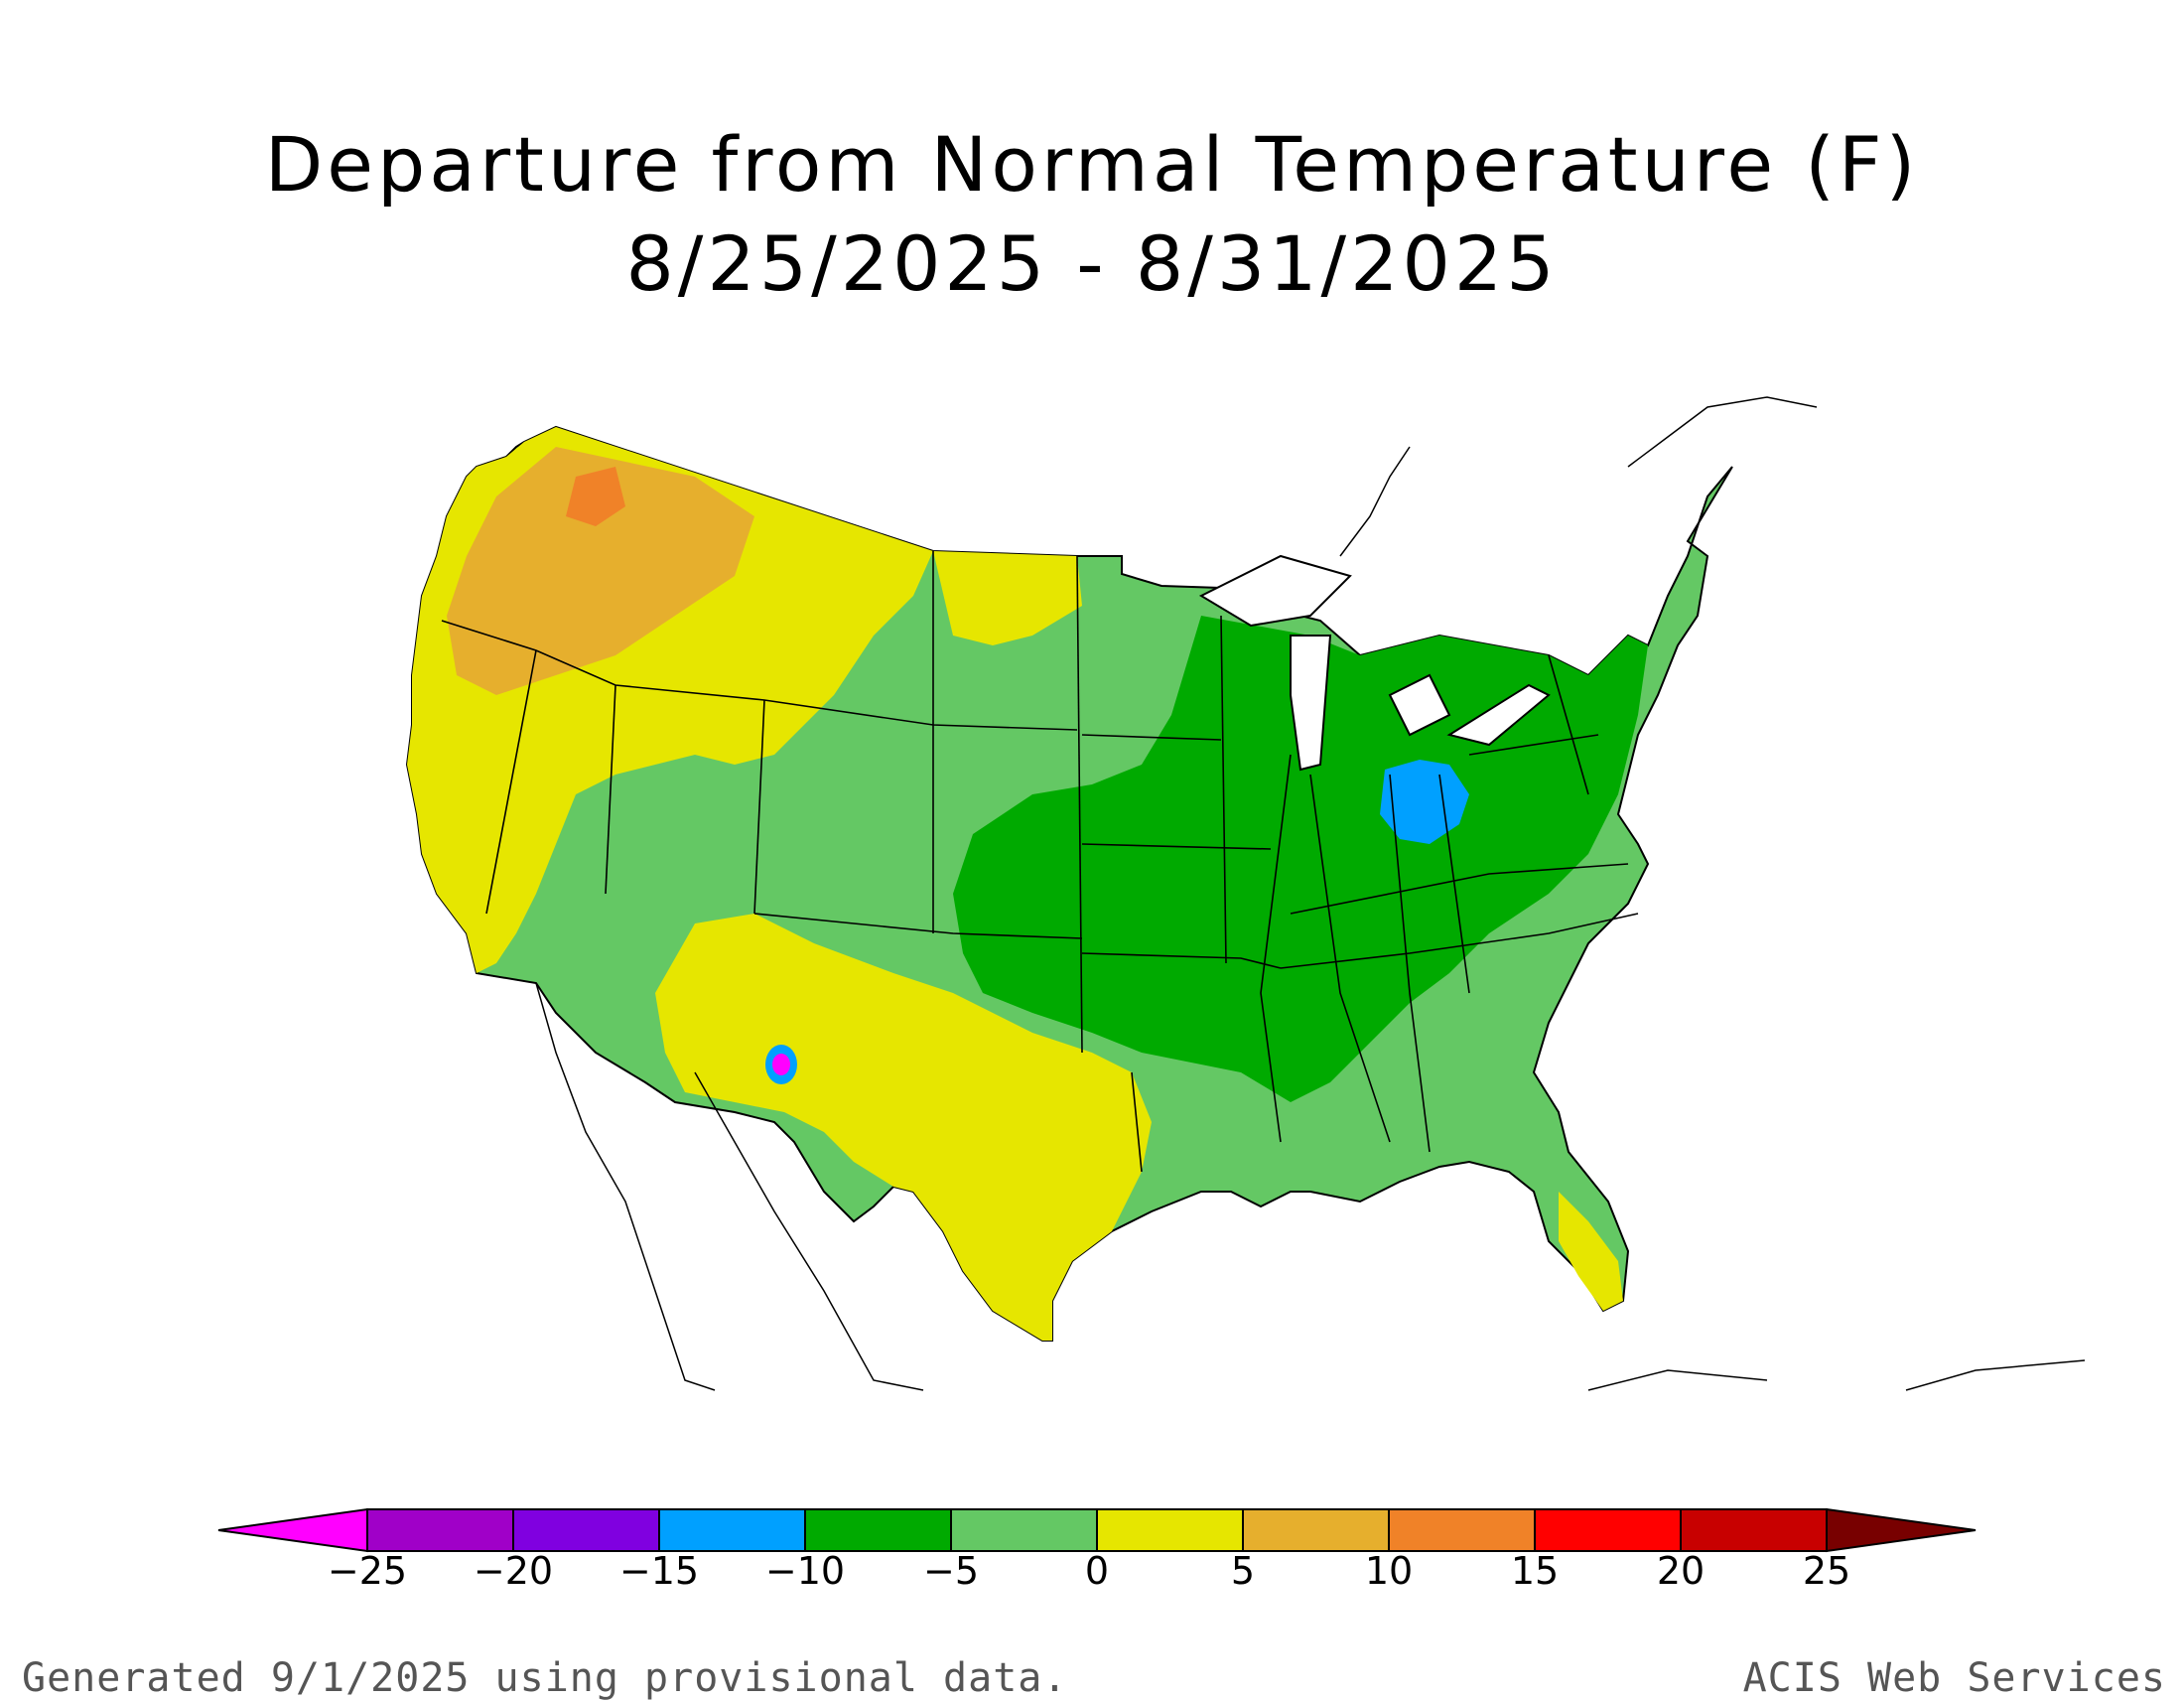 The width and height of the screenshot is (2184, 1701). Describe the element at coordinates (805, 1571) in the screenshot. I see `legend-tick-label: −10` at that location.